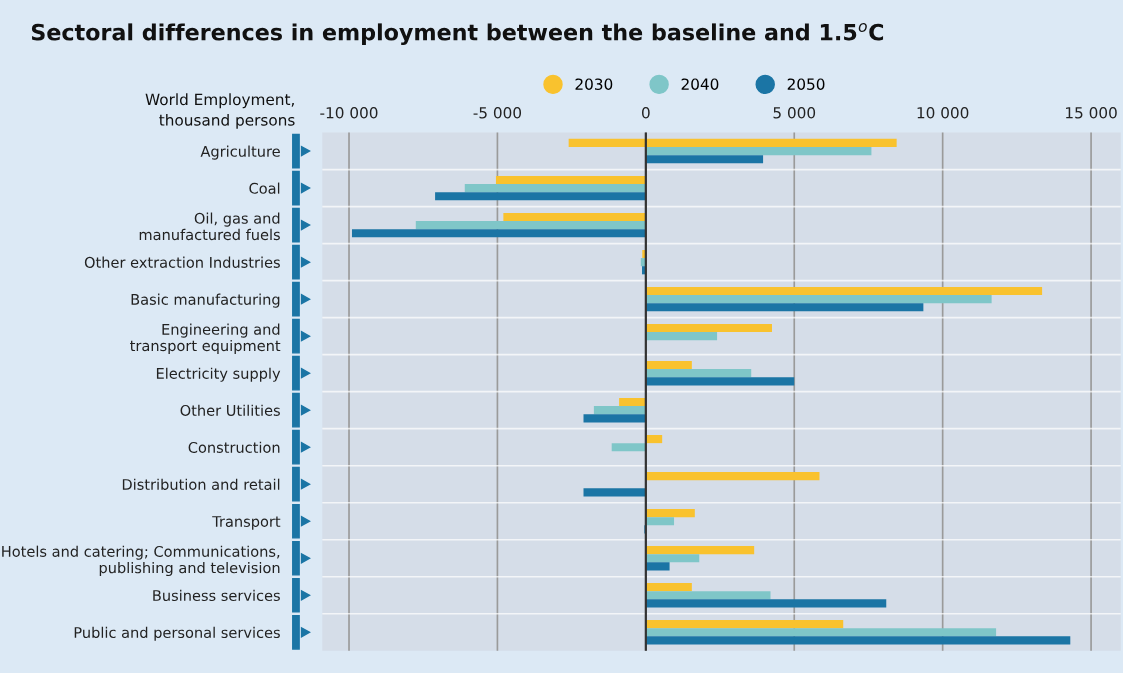 This screenshot has height=673, width=1123. I want to click on x-tick-label: 0, so click(645, 112).